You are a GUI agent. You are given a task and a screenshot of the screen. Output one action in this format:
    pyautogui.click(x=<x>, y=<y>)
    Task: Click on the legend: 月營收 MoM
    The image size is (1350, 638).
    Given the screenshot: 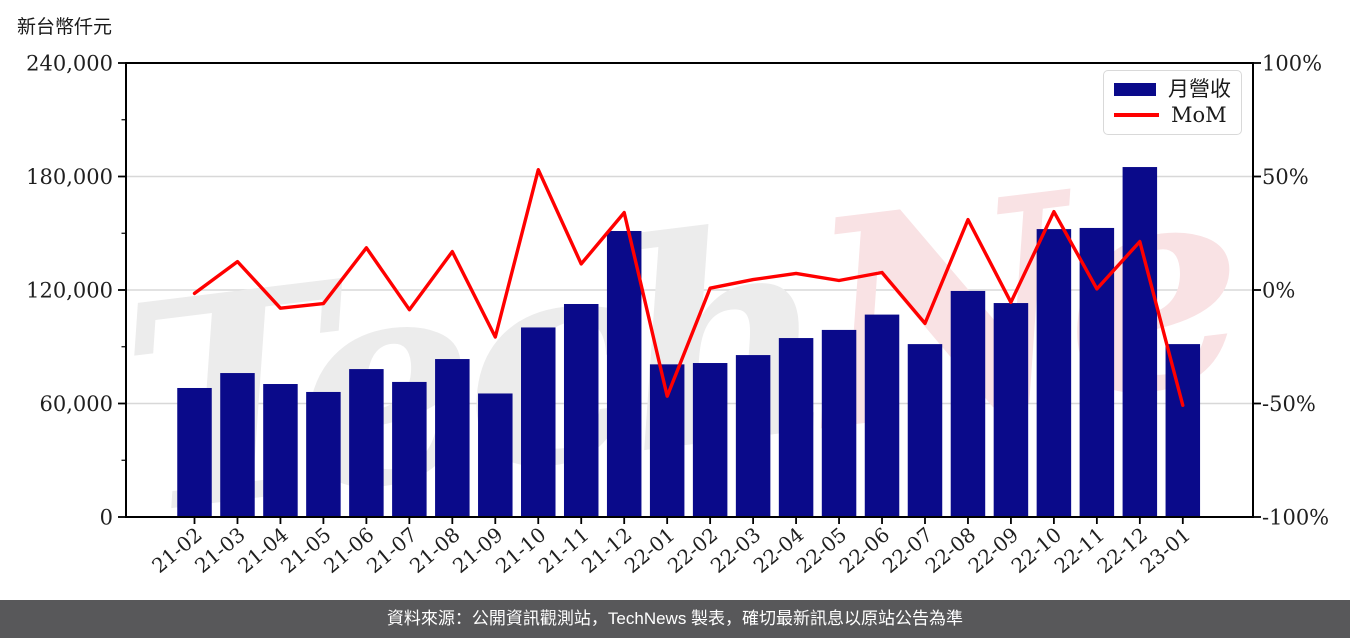 What is the action you would take?
    pyautogui.click(x=1172, y=102)
    